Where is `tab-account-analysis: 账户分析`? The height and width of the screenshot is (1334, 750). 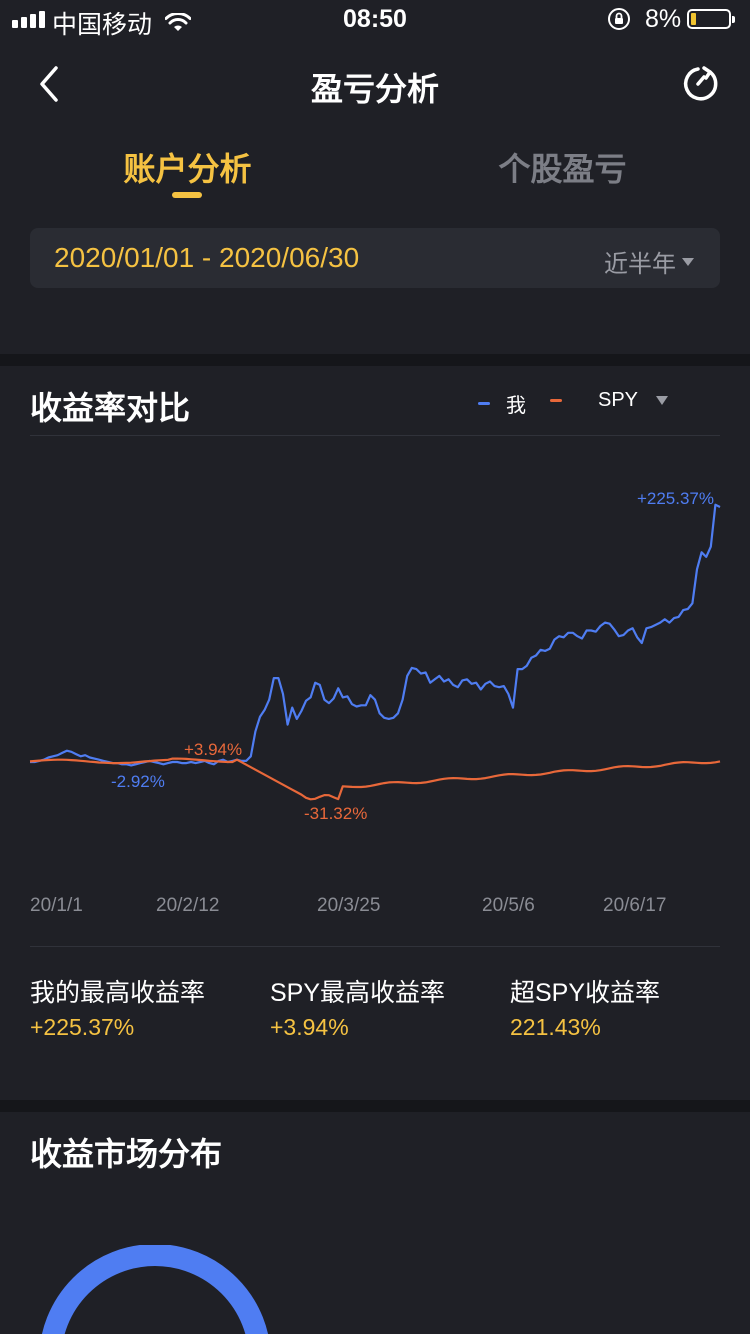 tab-account-analysis: 账户分析 is located at coordinates (187, 169).